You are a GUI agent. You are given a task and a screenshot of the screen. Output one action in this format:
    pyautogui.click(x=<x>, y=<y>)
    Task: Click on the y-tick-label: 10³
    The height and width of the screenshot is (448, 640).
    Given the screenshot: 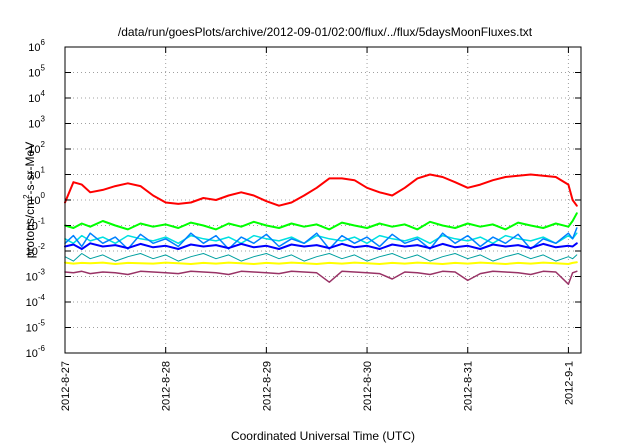 What is the action you would take?
    pyautogui.click(x=36, y=123)
    